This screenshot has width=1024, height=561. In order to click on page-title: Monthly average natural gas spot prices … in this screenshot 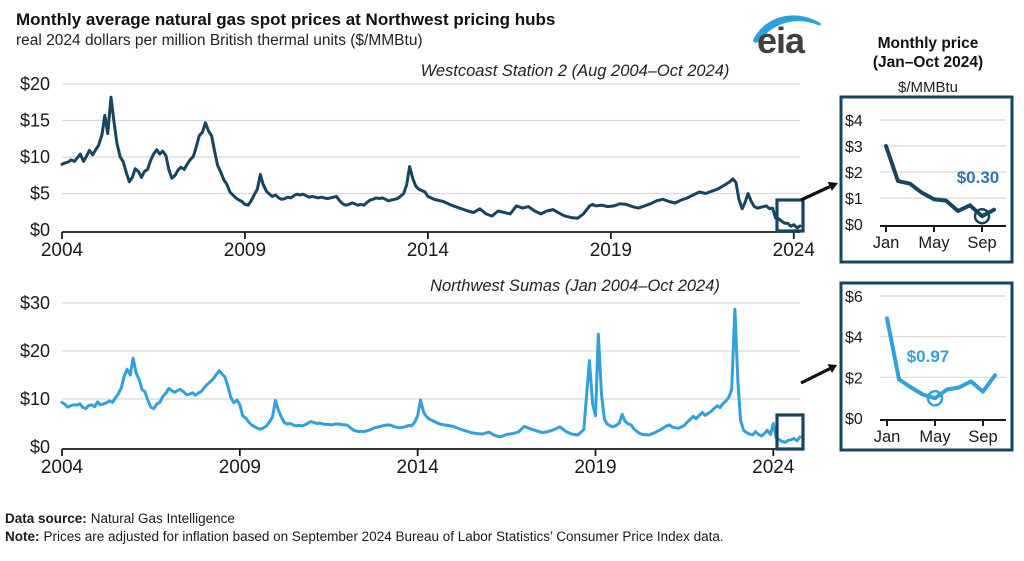, I will do `click(286, 19)`.